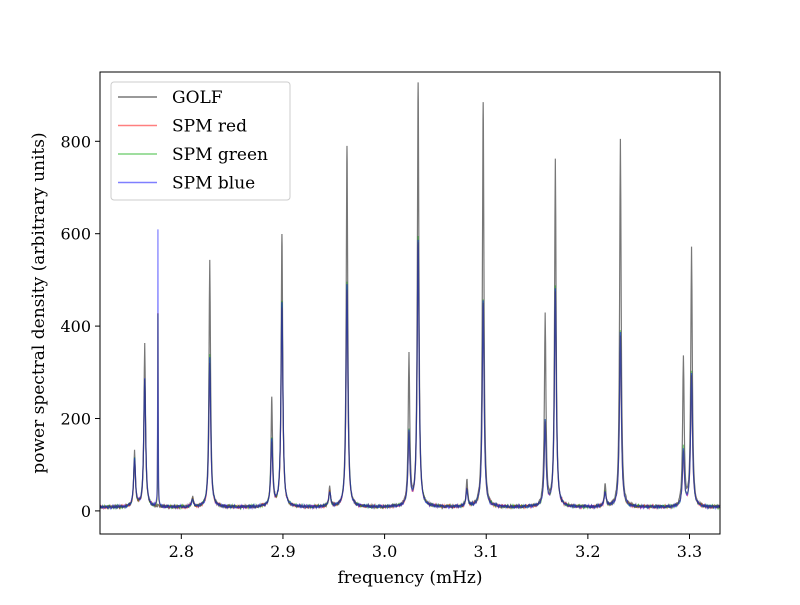  Describe the element at coordinates (39, 302) in the screenshot. I see `y-axis-label: power spectral density (arbitrary units)` at that location.